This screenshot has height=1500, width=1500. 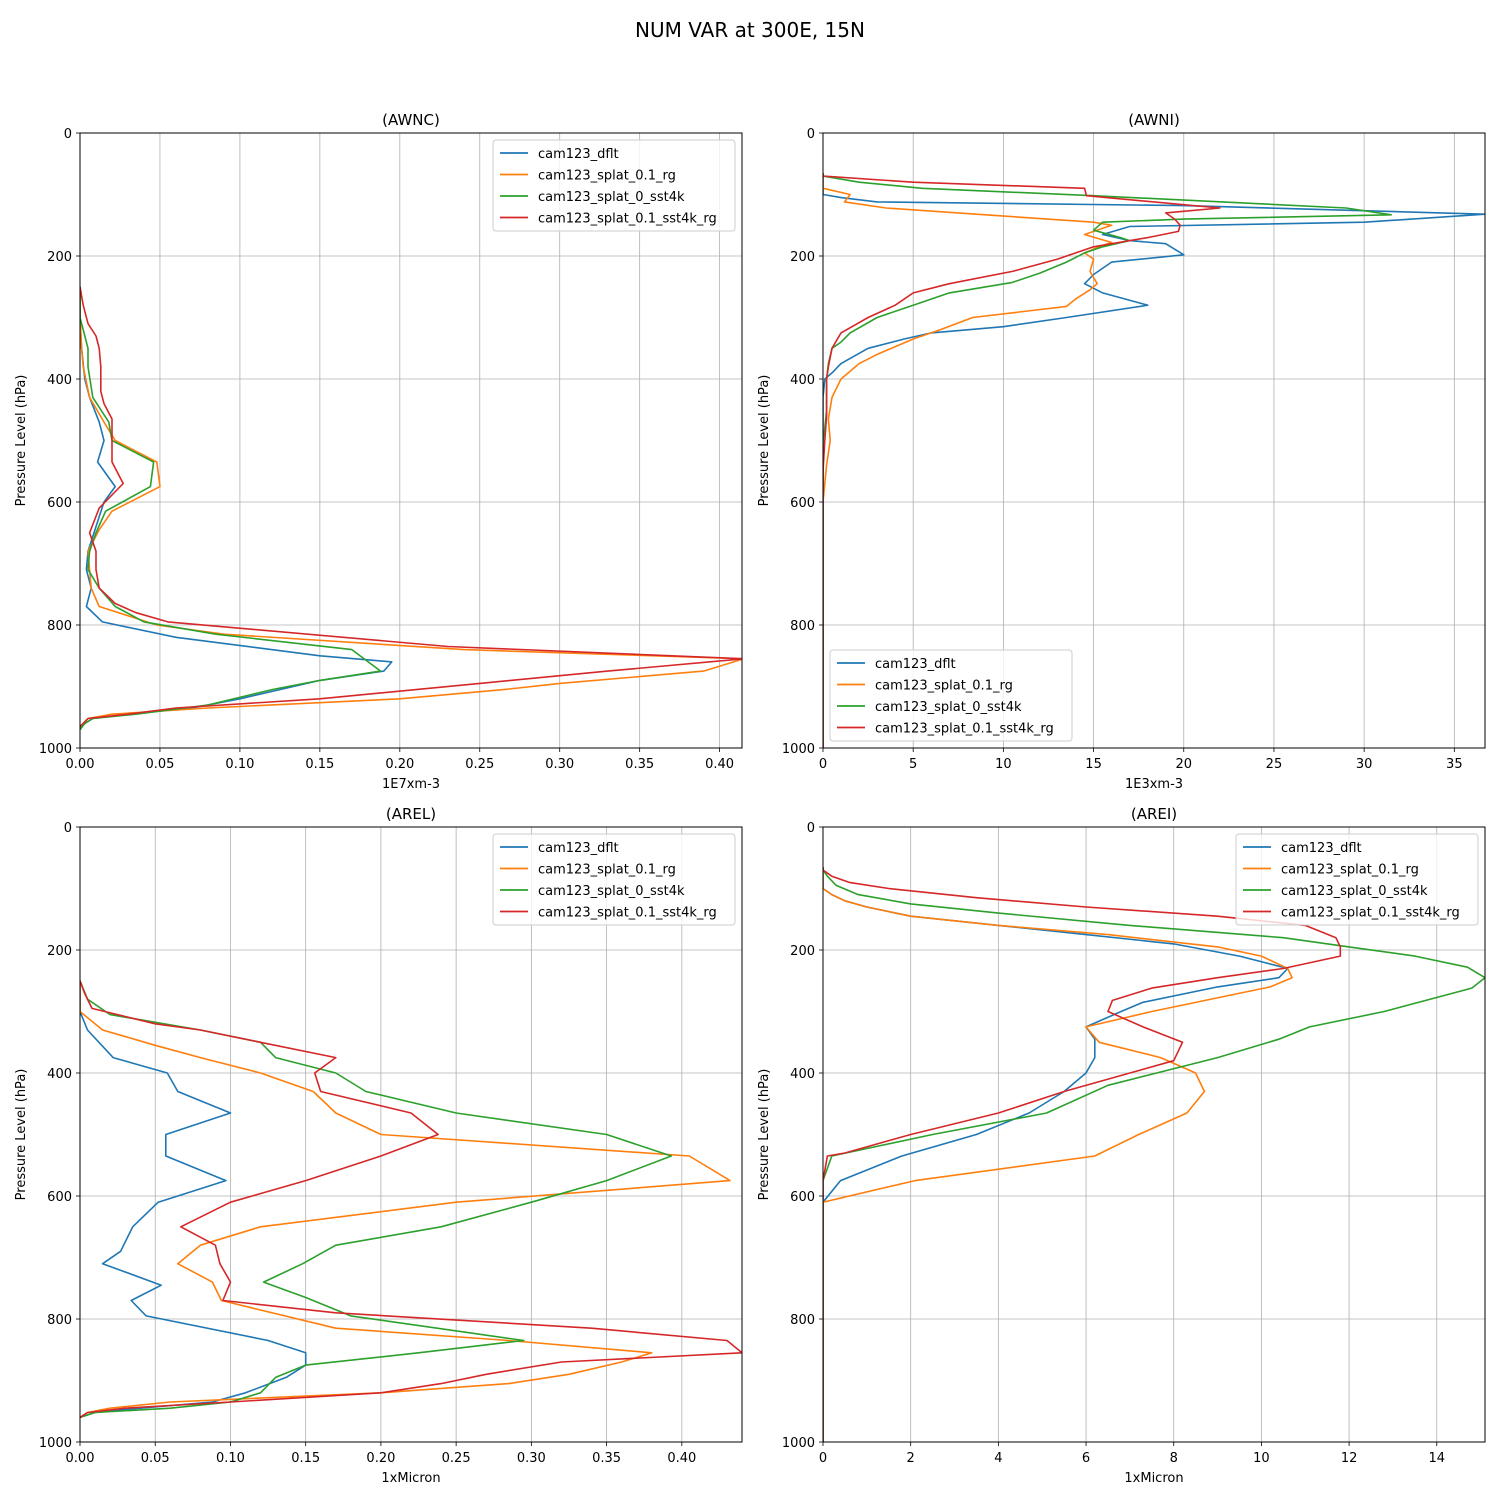 I want to click on panel-title: (AREI), so click(x=1154, y=814).